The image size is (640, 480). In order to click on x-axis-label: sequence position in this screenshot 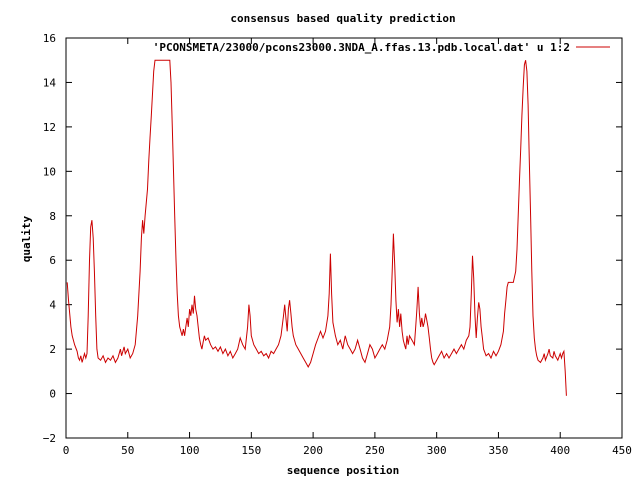, I will do `click(343, 470)`.